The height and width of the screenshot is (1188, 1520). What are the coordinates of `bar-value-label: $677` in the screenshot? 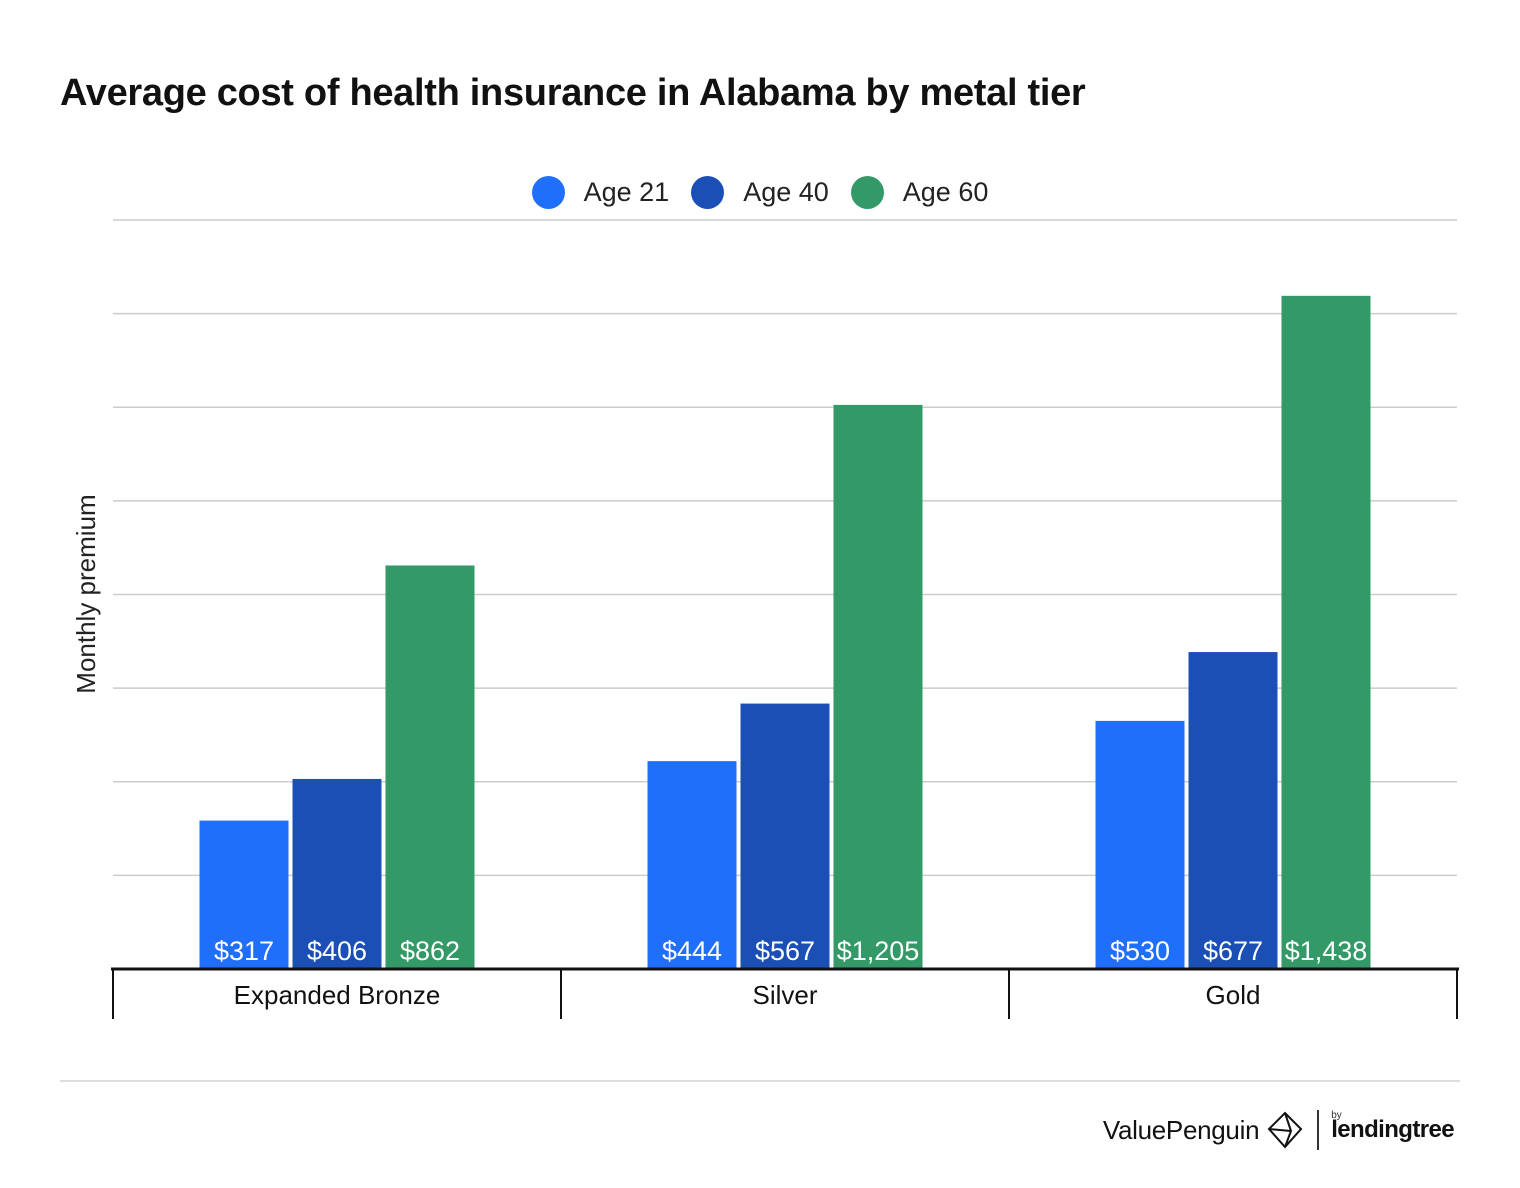 It's located at (1233, 951).